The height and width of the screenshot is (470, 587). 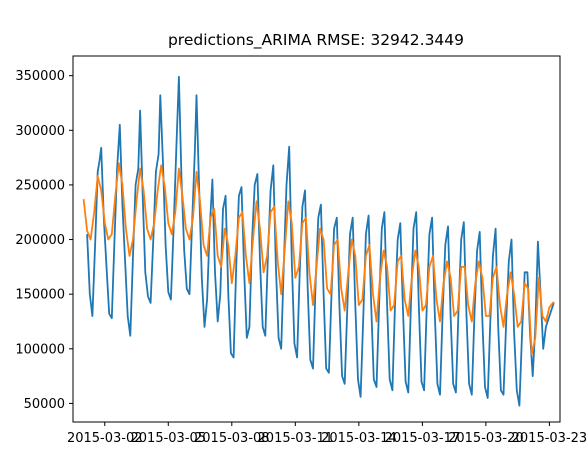 I want to click on x-tick-label: 2015-03-05, so click(x=169, y=438).